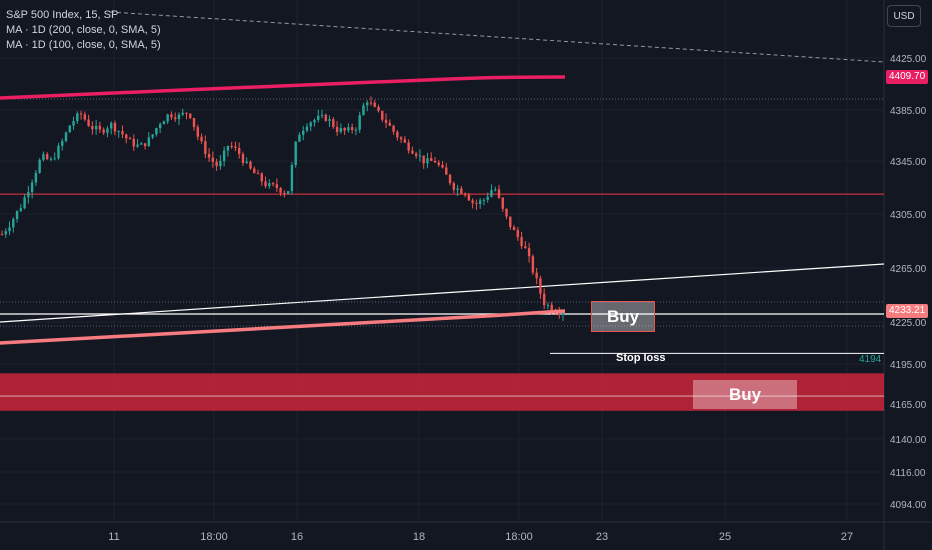 Image resolution: width=932 pixels, height=550 pixels. Describe the element at coordinates (904, 16) in the screenshot. I see `currency-button: USD` at that location.